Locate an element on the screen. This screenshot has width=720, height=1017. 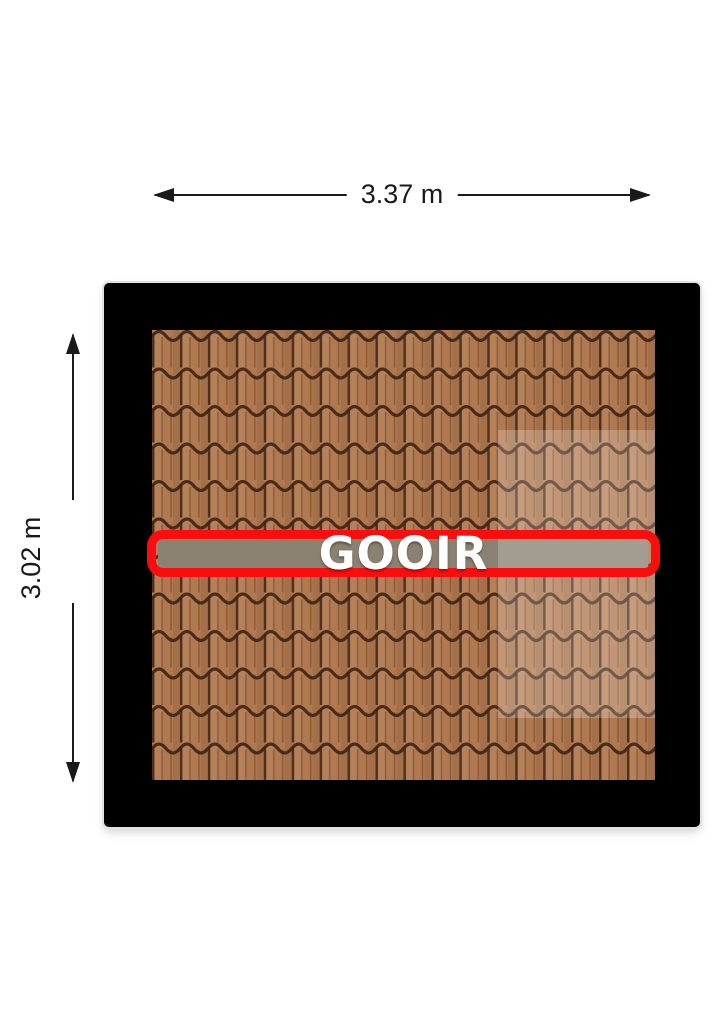
height-dimension-label: 3.02 m is located at coordinates (31, 558).